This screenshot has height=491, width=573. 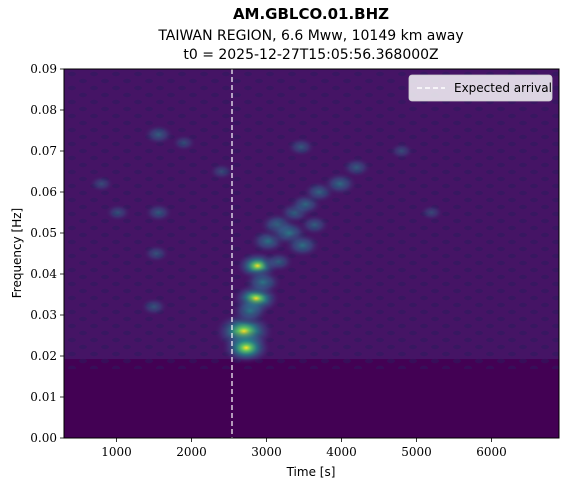 What do you see at coordinates (116, 452) in the screenshot?
I see `x-tick-label: 1000` at bounding box center [116, 452].